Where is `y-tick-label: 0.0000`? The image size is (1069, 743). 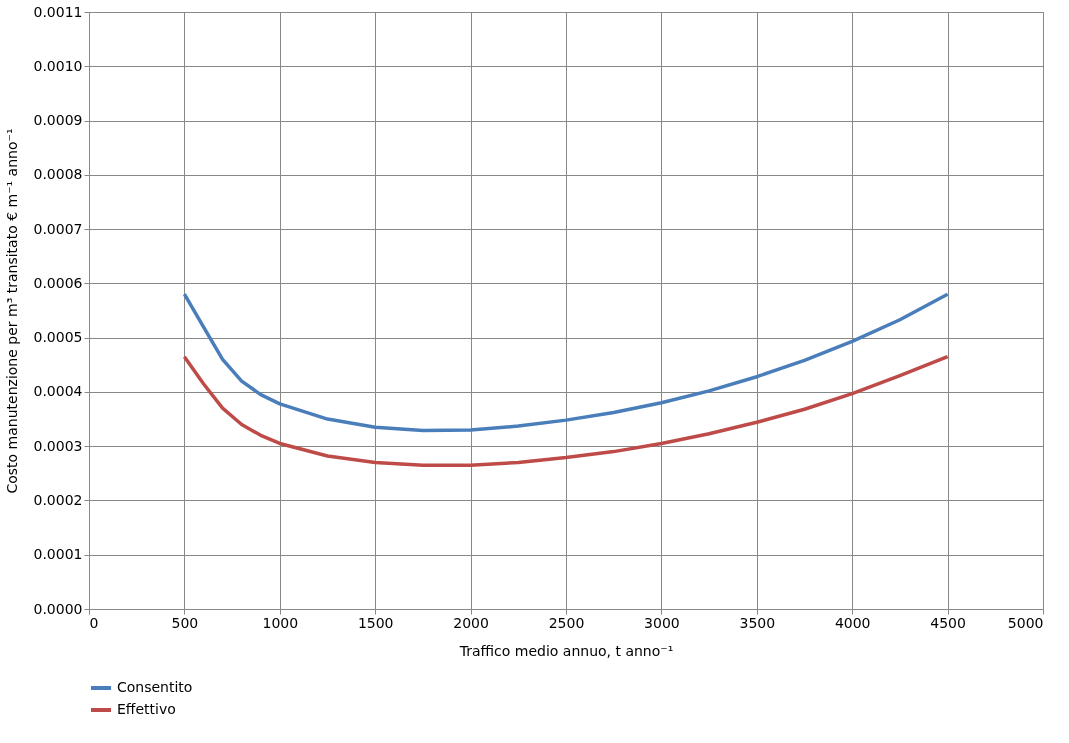
y-tick-label: 0.0000 is located at coordinates (58, 608).